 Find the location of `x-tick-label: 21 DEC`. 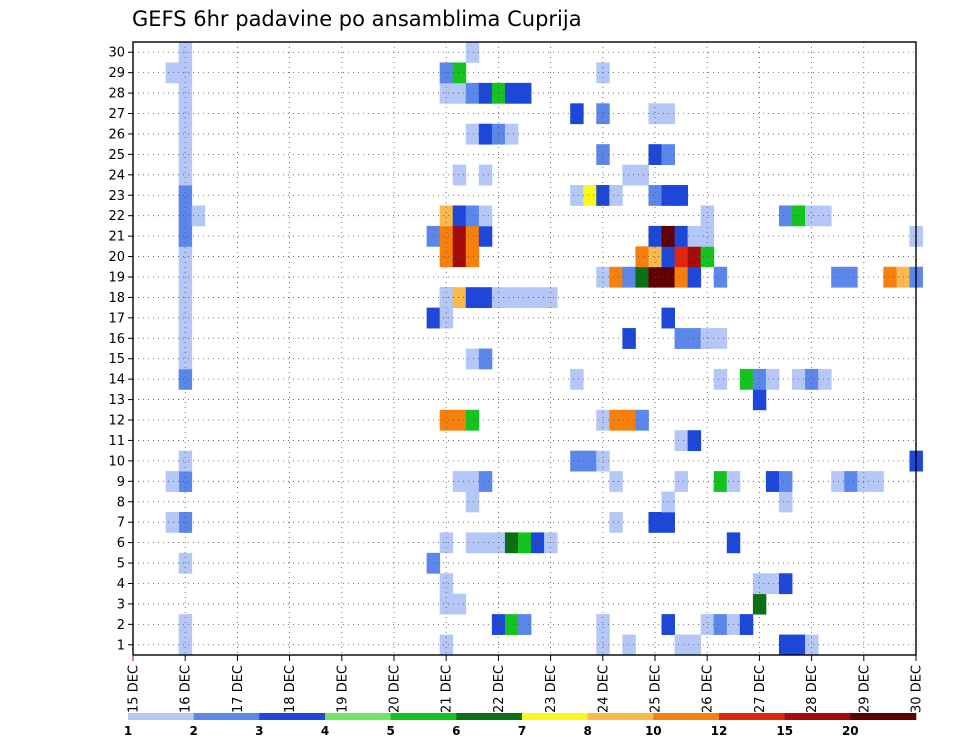

x-tick-label: 21 DEC is located at coordinates (447, 689).